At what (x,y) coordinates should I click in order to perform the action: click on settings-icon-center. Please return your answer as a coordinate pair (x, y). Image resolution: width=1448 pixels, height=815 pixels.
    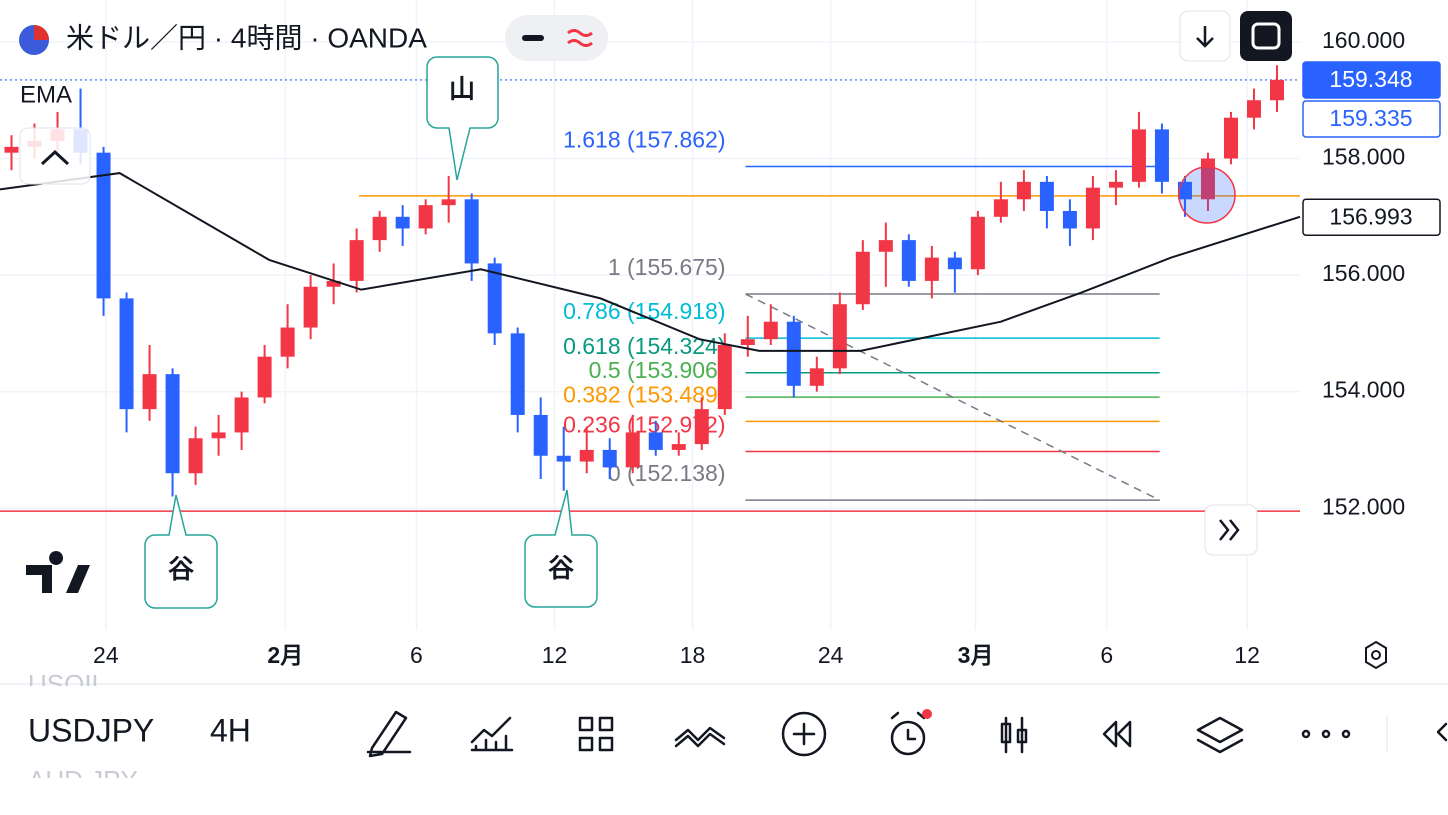
    Looking at the image, I should click on (1376, 655).